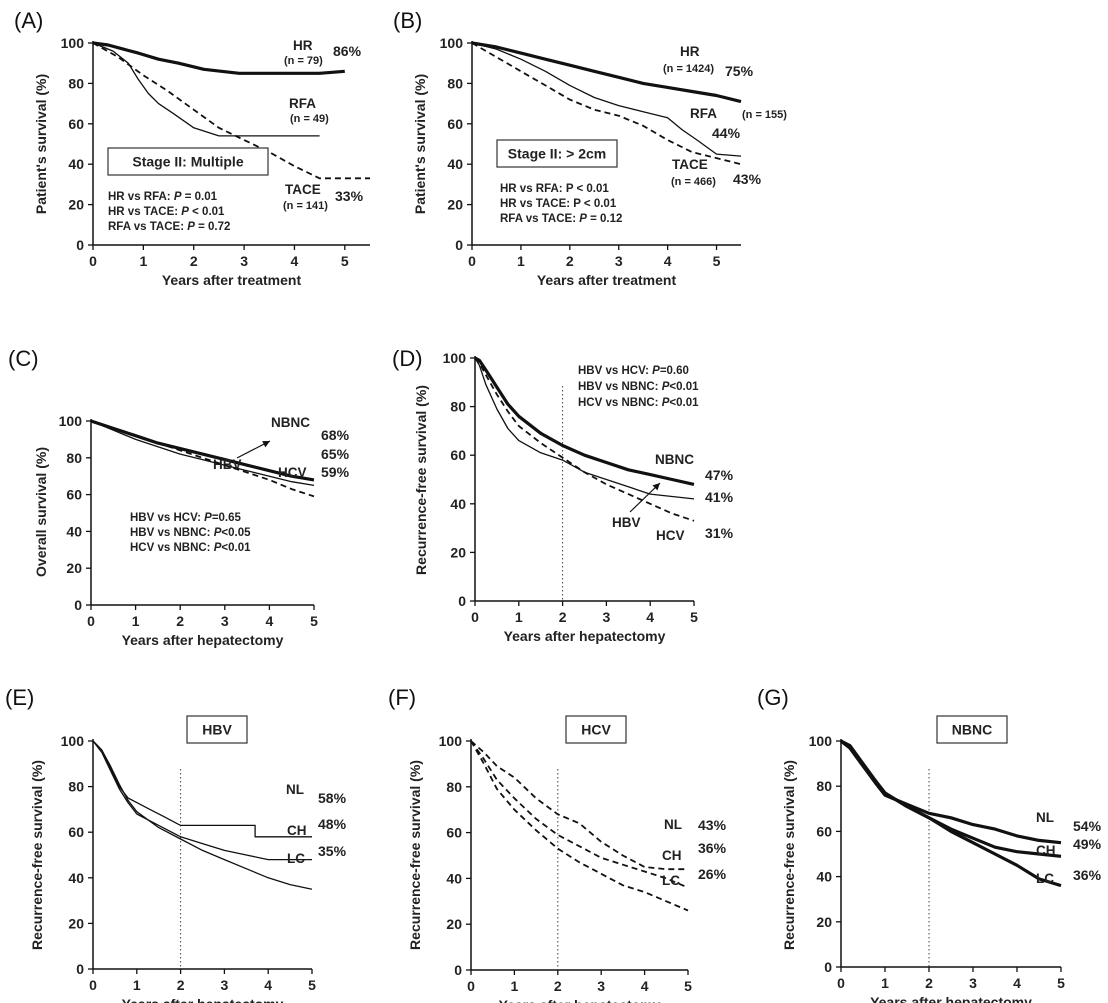 The image size is (1108, 1003). Describe the element at coordinates (213, 227) in the screenshot. I see `stats-value: = 0.72` at that location.